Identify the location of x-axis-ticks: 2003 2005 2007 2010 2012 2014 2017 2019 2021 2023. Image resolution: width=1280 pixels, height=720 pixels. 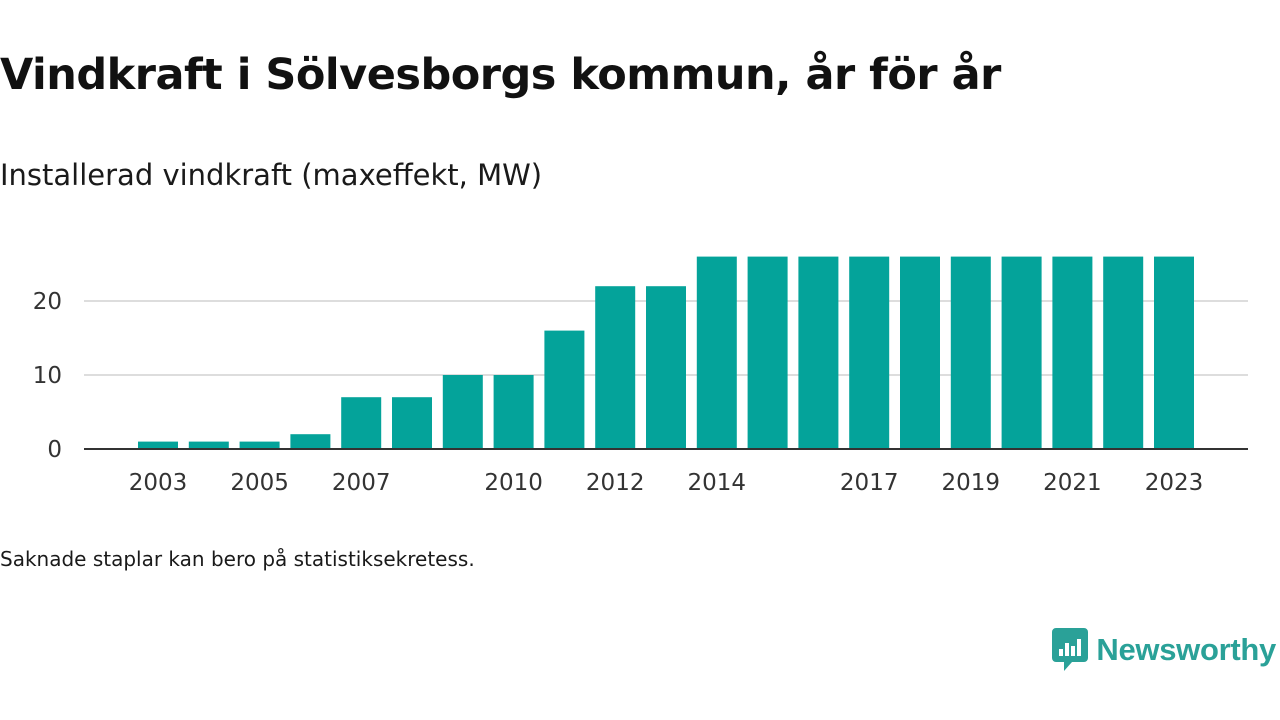
(666, 483).